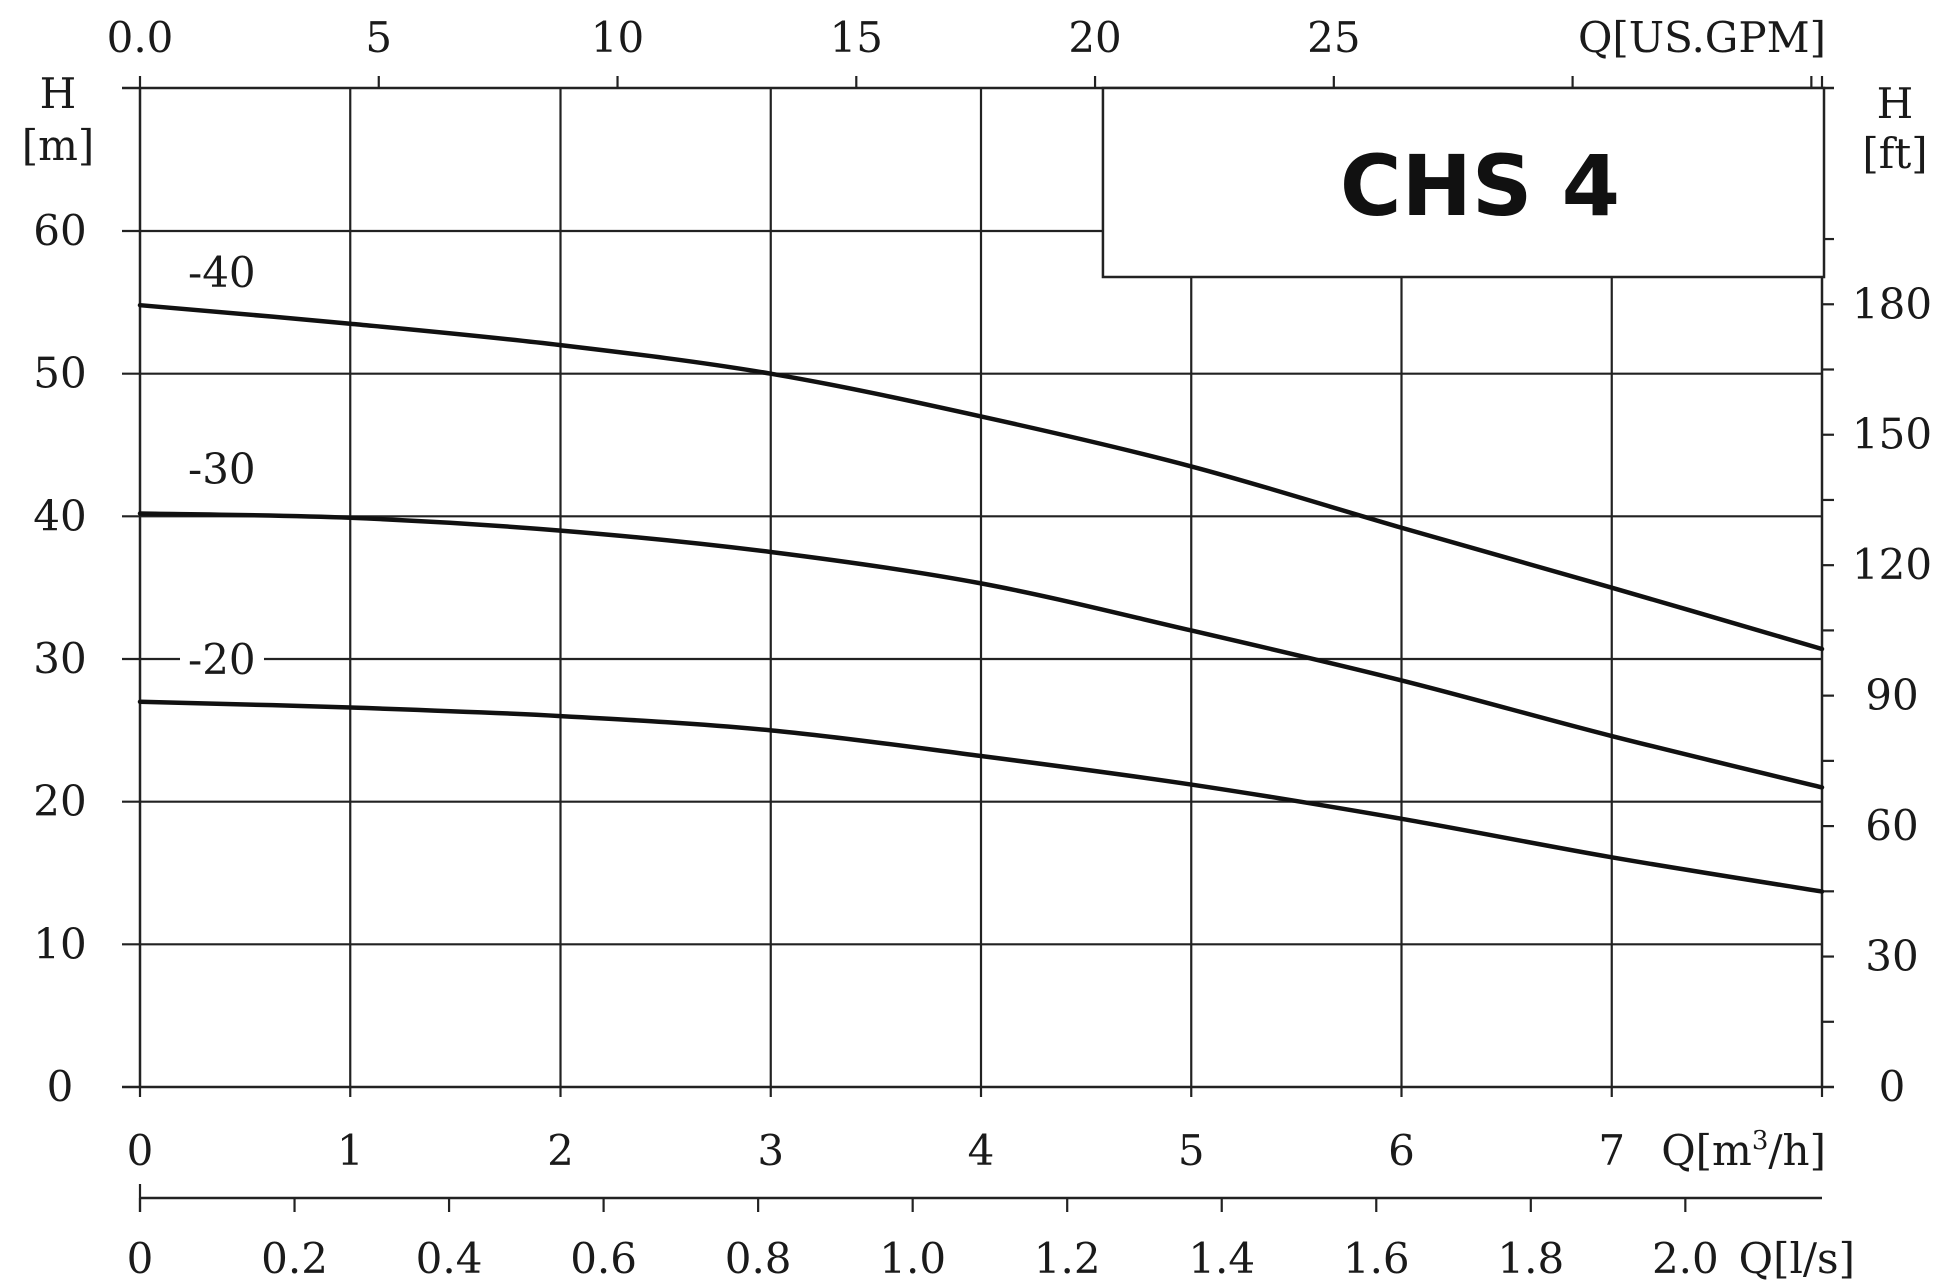  What do you see at coordinates (1067, 1258) in the screenshot?
I see `secondary-axis-tick-label: 1.2` at bounding box center [1067, 1258].